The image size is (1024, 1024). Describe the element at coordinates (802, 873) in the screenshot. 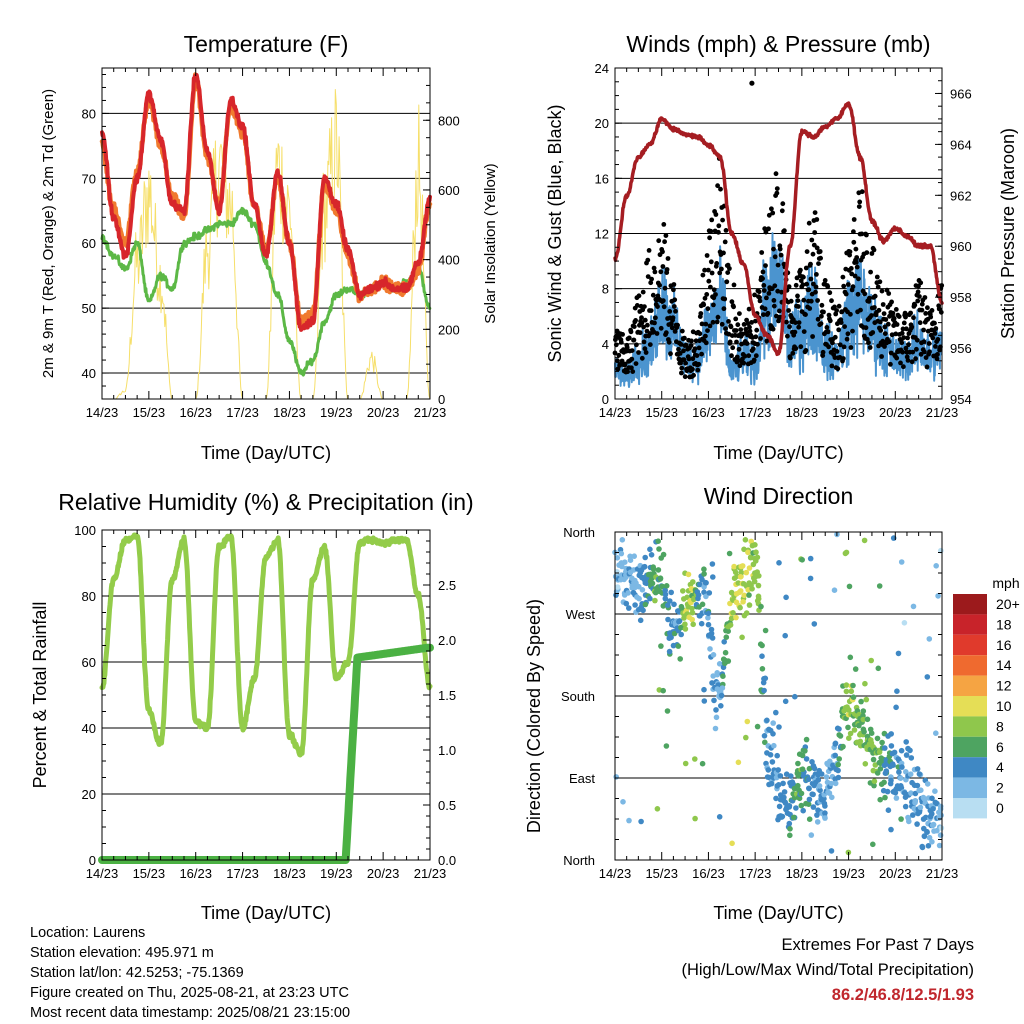

I see `direction-xtick-label: 18/23` at that location.